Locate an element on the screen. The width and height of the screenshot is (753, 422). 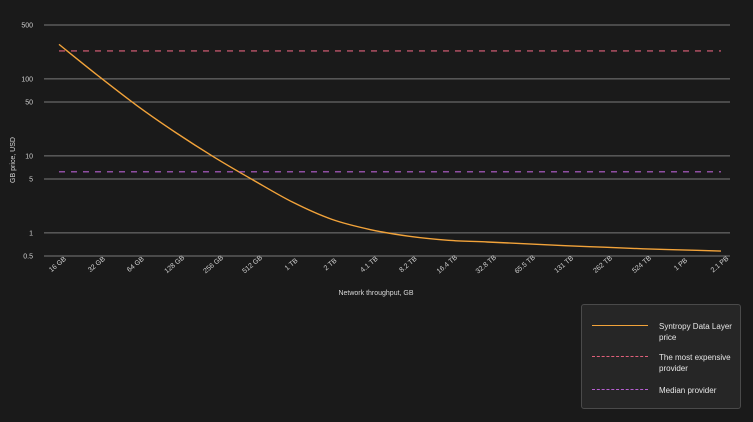
y-tick-label: 5 is located at coordinates (31, 180).